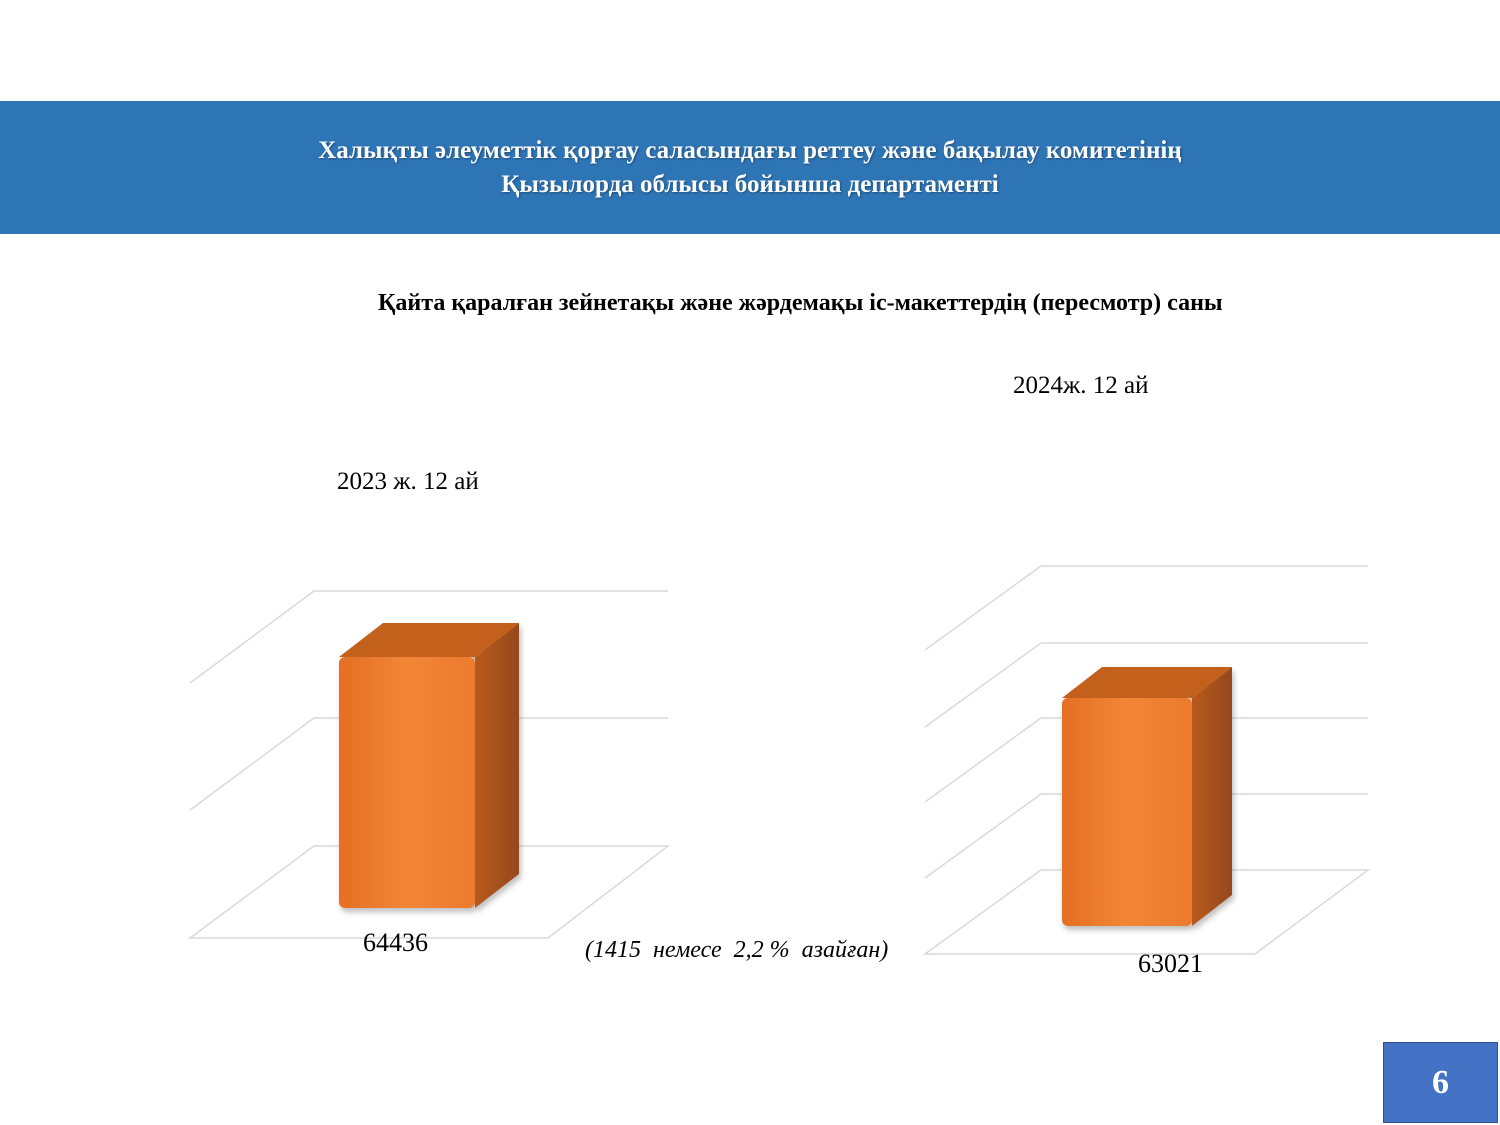  I want to click on header-title-line2: Қызылорда облысы бойынша департаменті, so click(750, 184).